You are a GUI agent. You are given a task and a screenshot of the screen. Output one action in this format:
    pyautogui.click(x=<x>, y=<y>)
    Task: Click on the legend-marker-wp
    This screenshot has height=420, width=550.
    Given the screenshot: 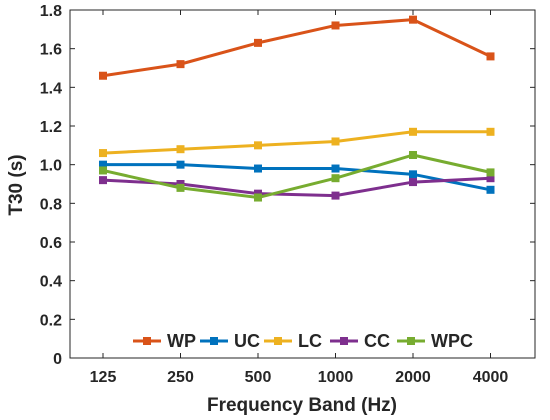 What is the action you would take?
    pyautogui.click(x=147, y=341)
    